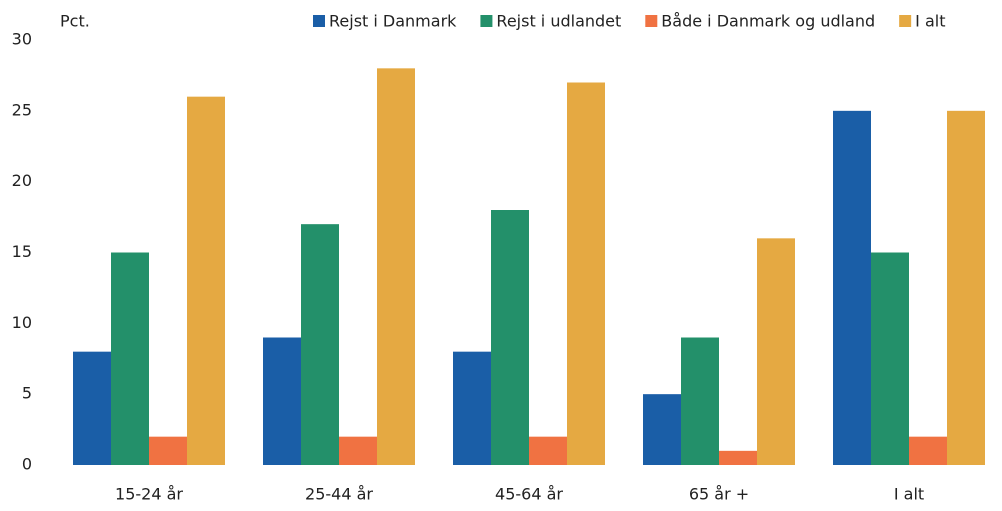 This screenshot has width=1002, height=511. What do you see at coordinates (22, 39) in the screenshot?
I see `y-tick-label: 30` at bounding box center [22, 39].